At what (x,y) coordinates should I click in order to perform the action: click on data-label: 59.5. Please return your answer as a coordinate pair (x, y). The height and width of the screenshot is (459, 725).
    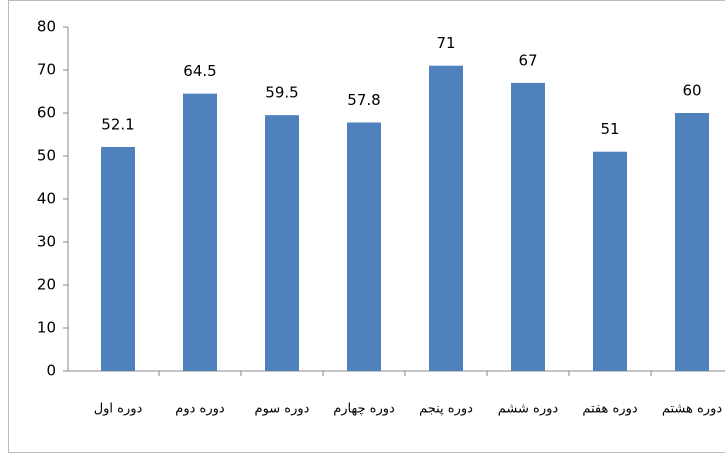
    Looking at the image, I should click on (281, 93).